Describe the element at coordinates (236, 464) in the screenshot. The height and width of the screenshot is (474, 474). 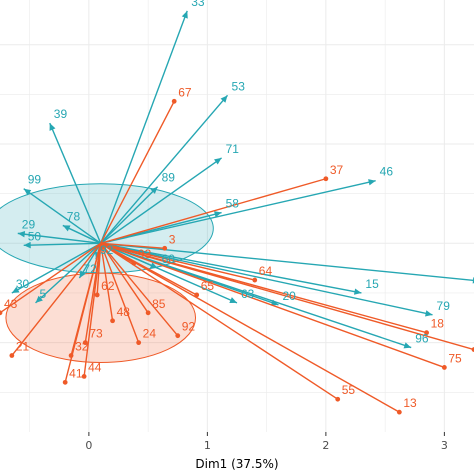
I see `x-axis-title: Dim1 (37.5%)` at that location.